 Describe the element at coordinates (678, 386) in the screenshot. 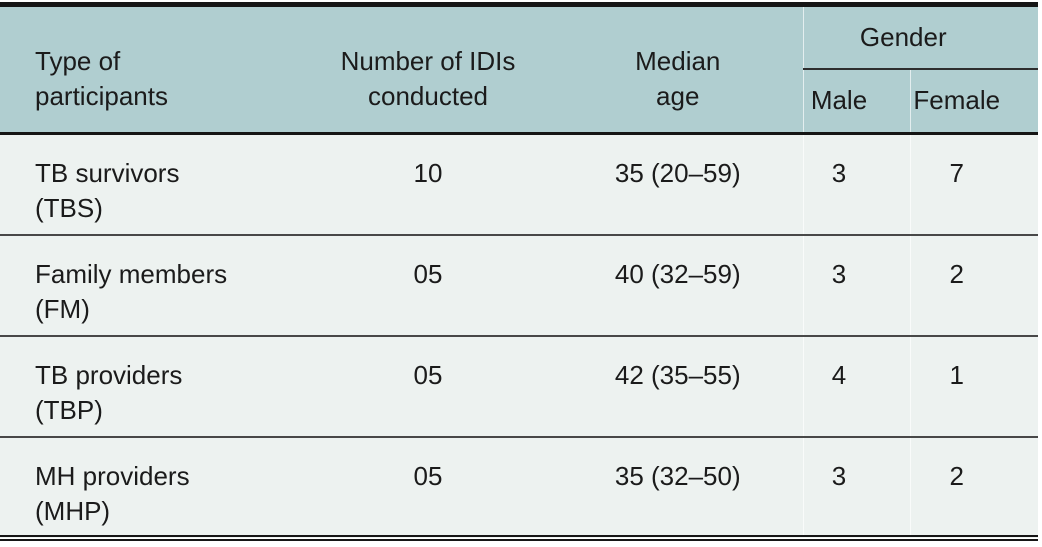

I see `cell-median-age: 42 (35–55)` at that location.